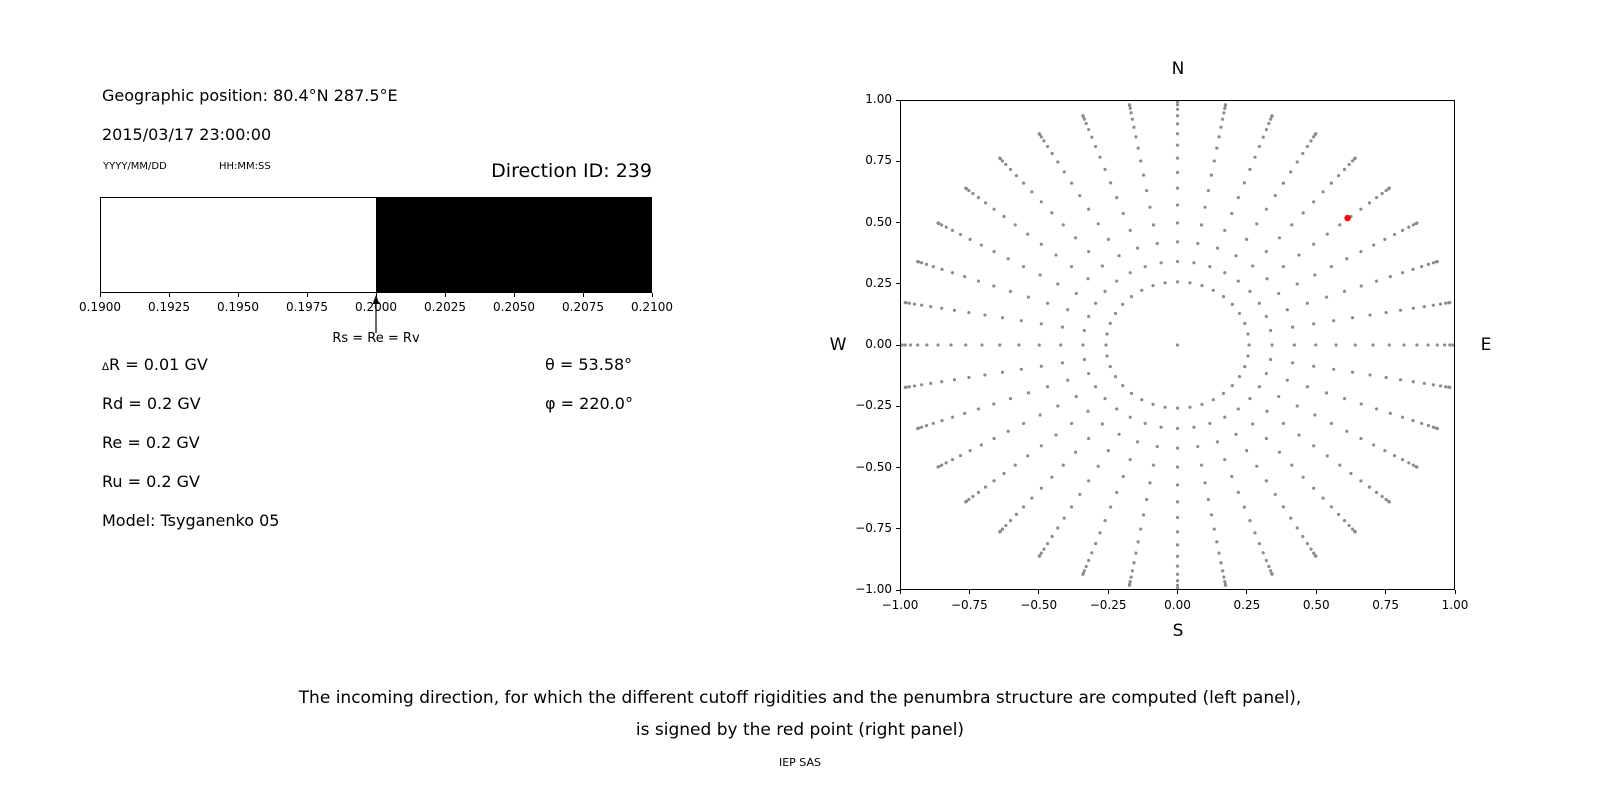 This screenshot has width=1600, height=800. What do you see at coordinates (245, 166) in the screenshot?
I see `time-format-label: HH:MM:SS` at bounding box center [245, 166].